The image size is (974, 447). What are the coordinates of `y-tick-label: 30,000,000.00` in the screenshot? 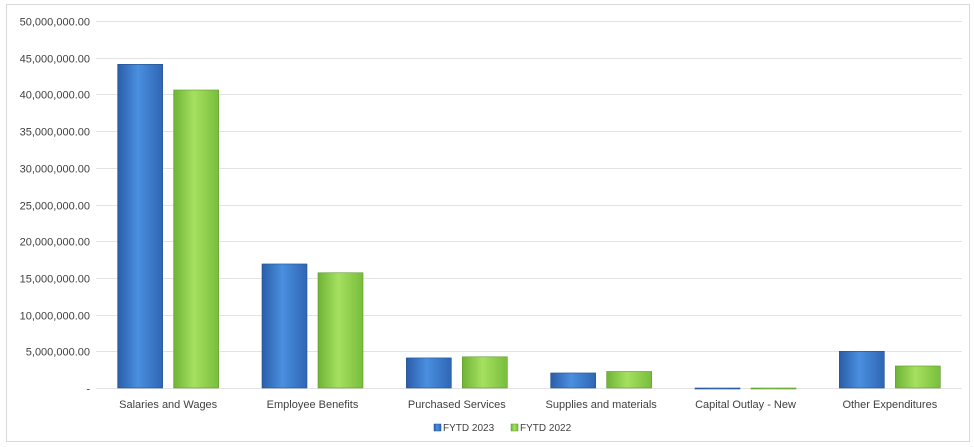 It's located at (55, 170).